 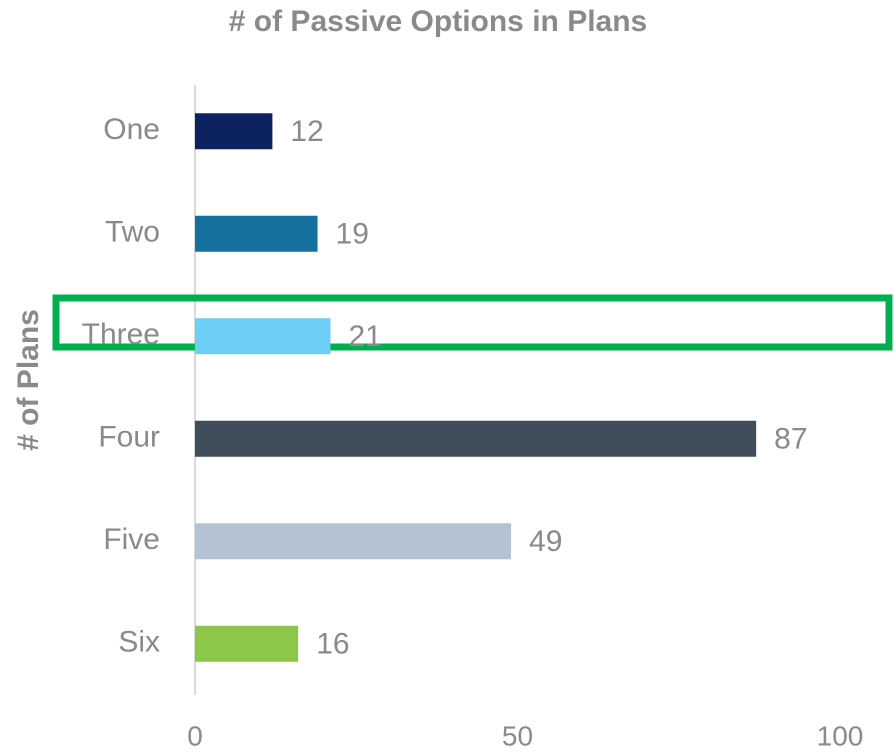 What do you see at coordinates (139, 642) in the screenshot?
I see `y-tick-label: Six` at bounding box center [139, 642].